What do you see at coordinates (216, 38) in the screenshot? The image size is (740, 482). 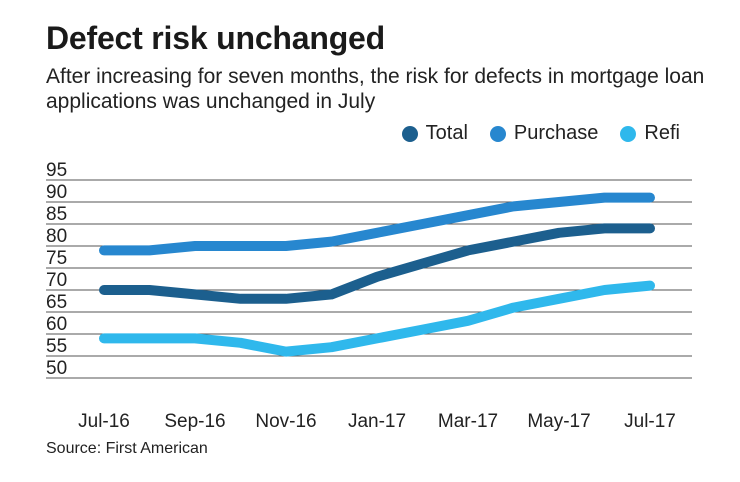 I see `chart-title: Defect risk unchanged` at bounding box center [216, 38].